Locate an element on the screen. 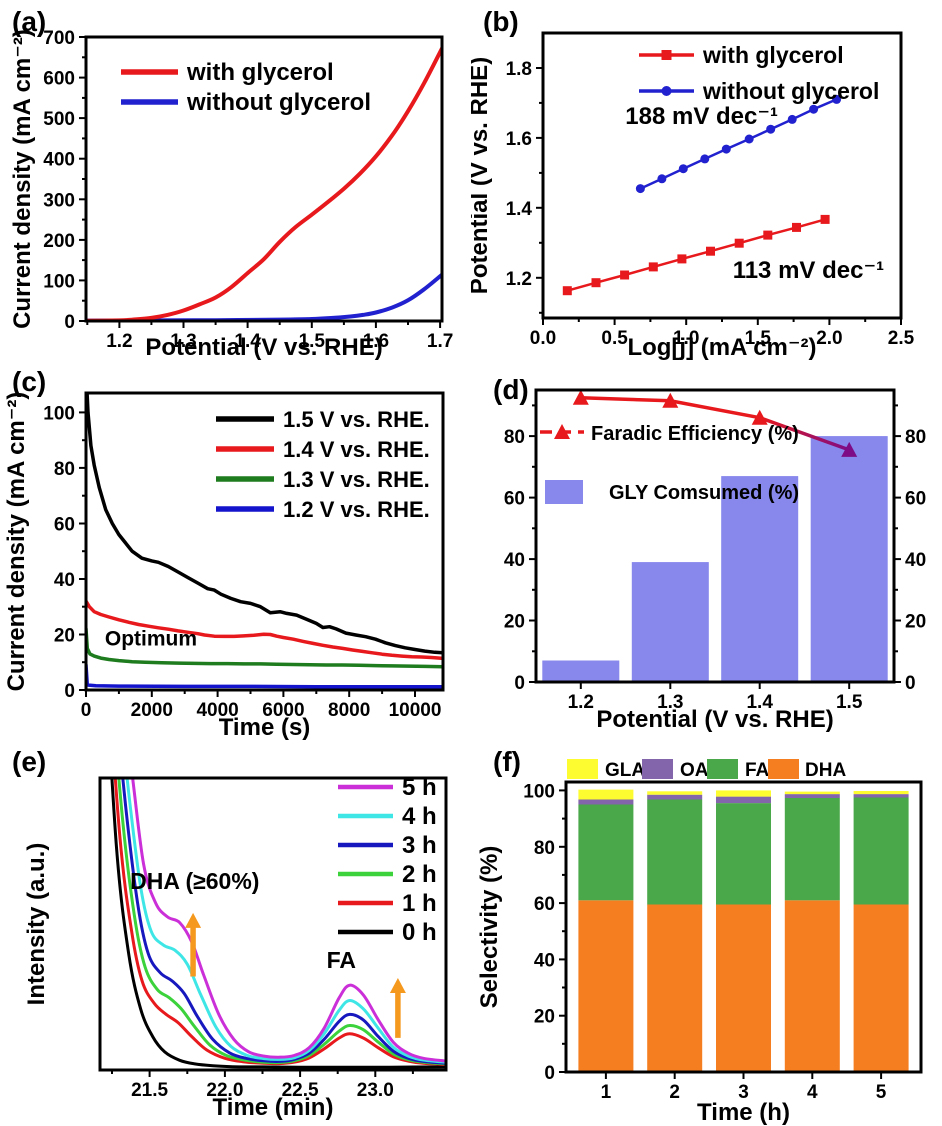 The image size is (942, 1126). x-tick-label: 1.4 is located at coordinates (759, 702).